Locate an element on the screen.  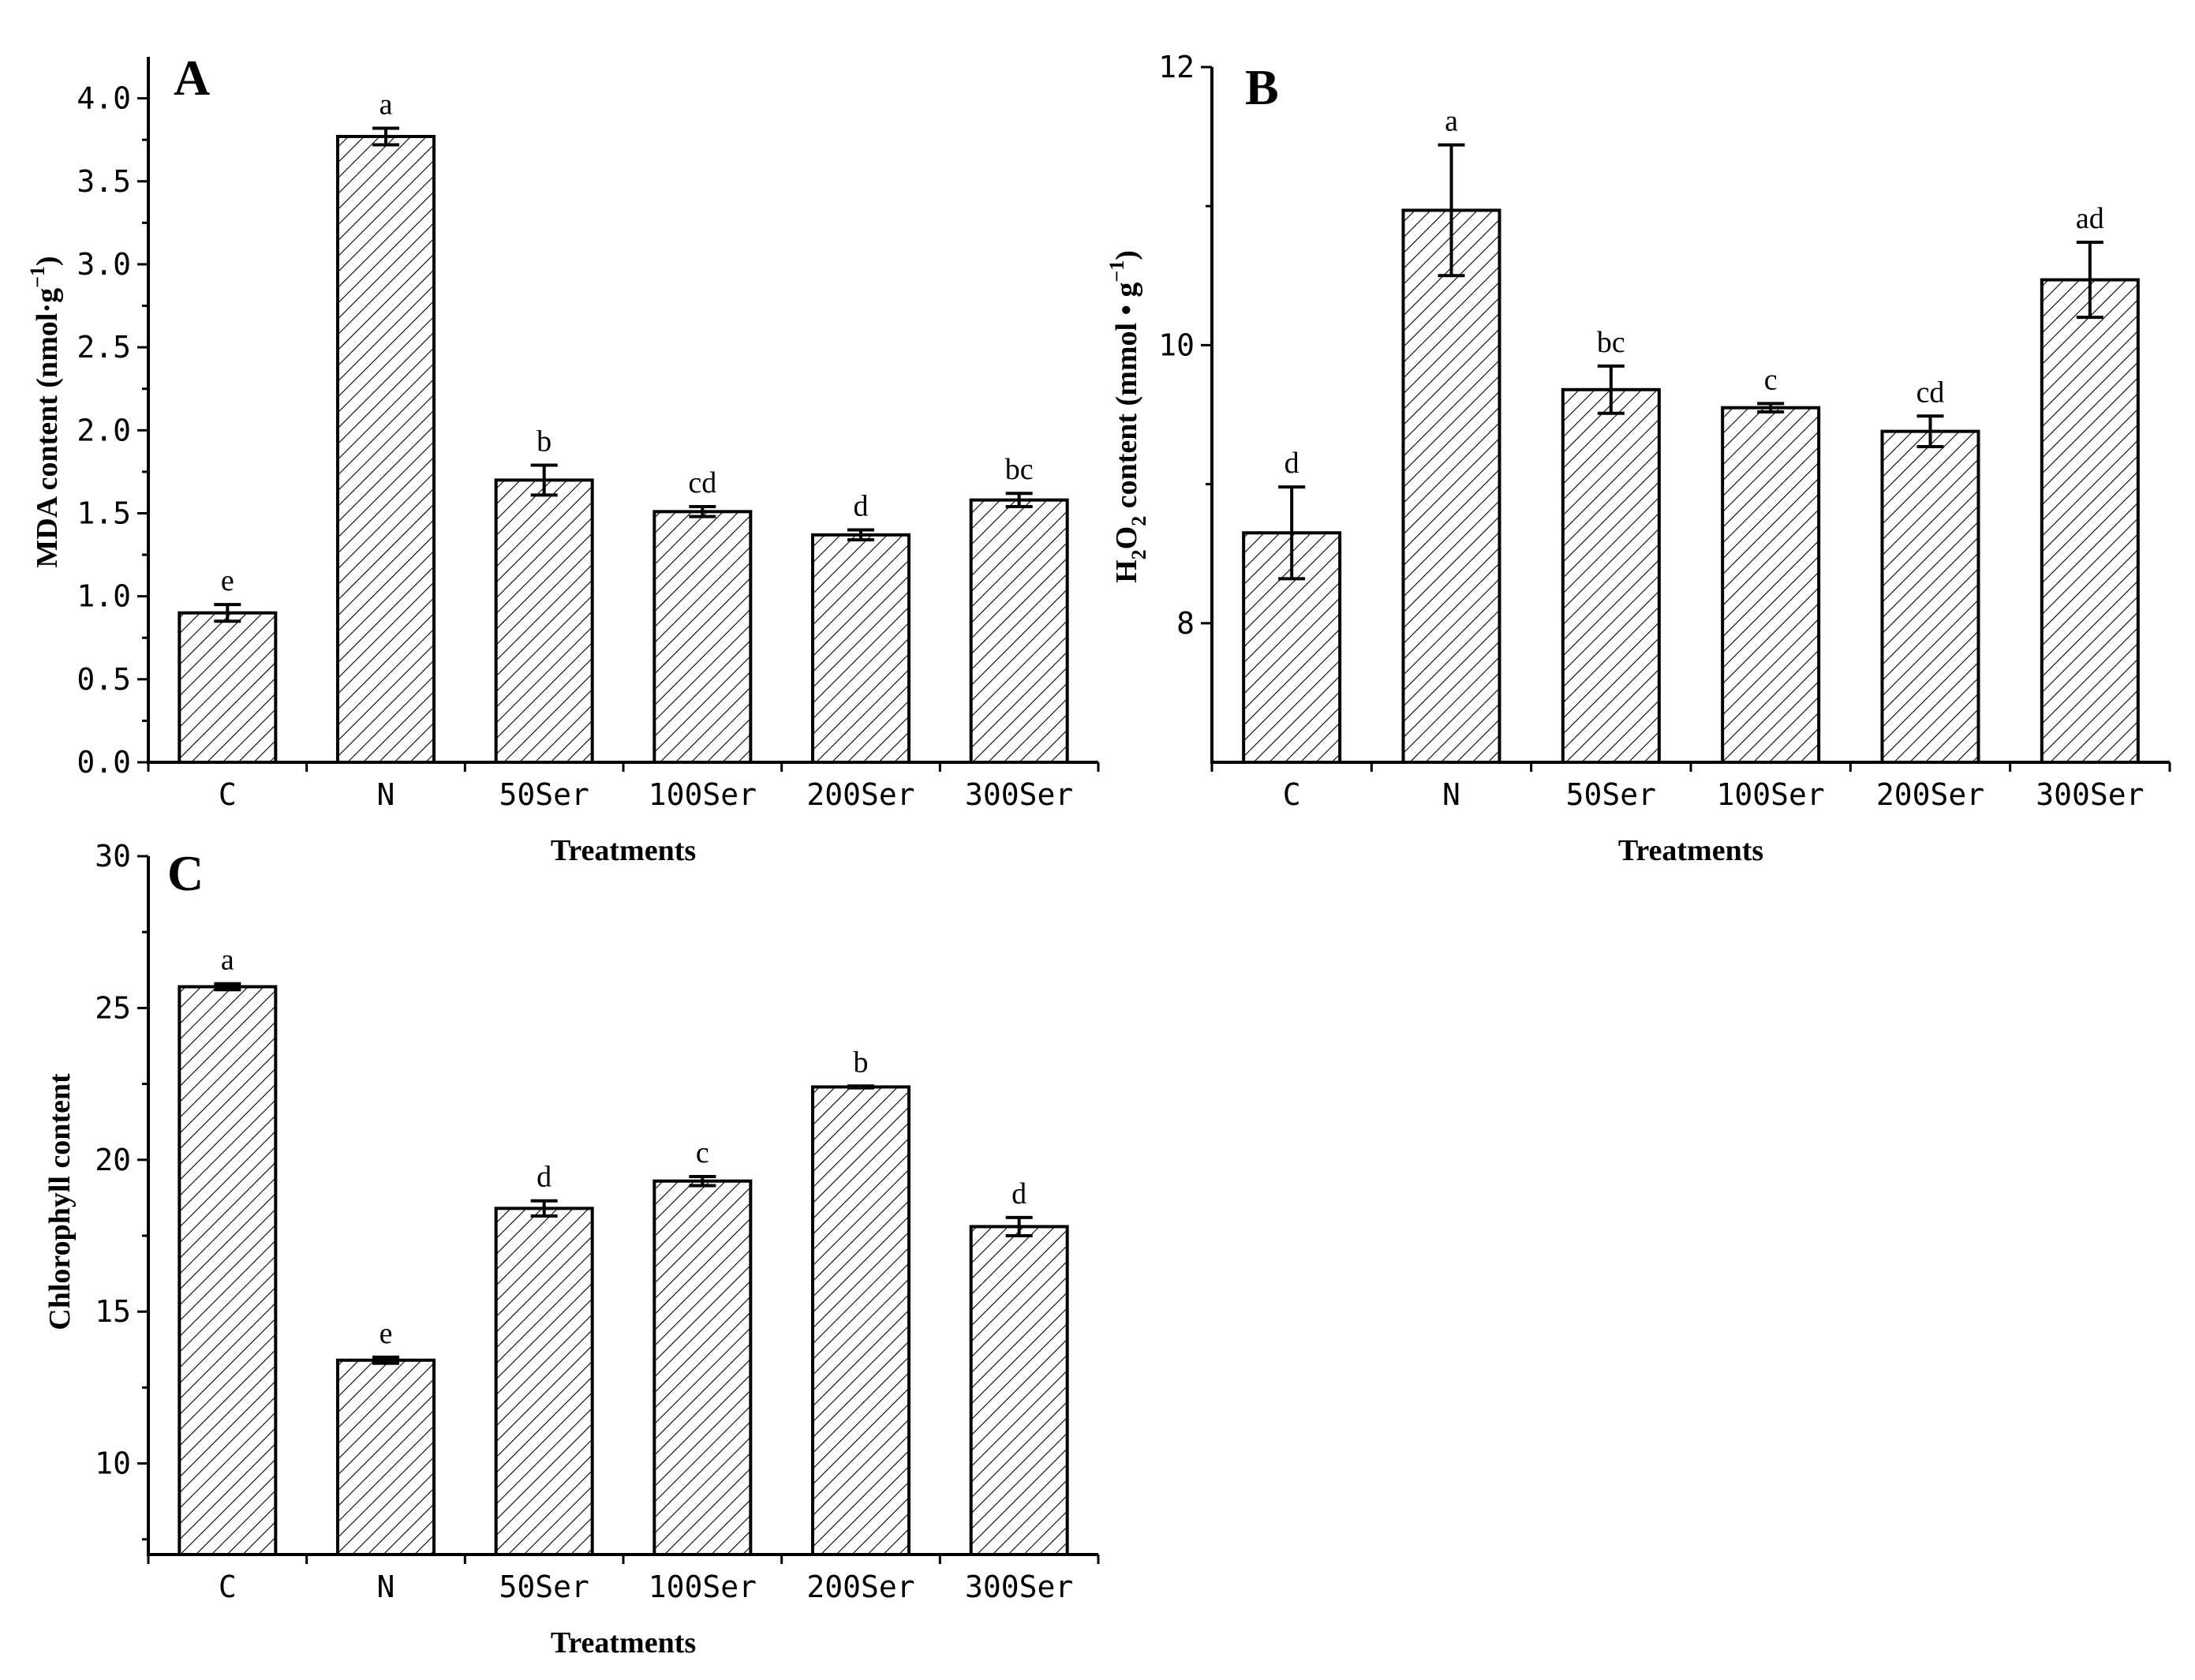
y-tick-label: 25 is located at coordinates (113, 1007).